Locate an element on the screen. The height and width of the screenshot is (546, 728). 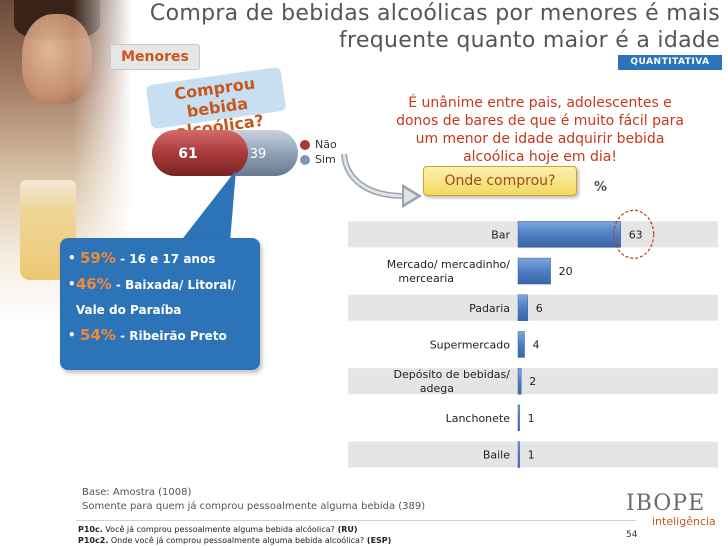
question-code: P10c. is located at coordinates (90, 529).